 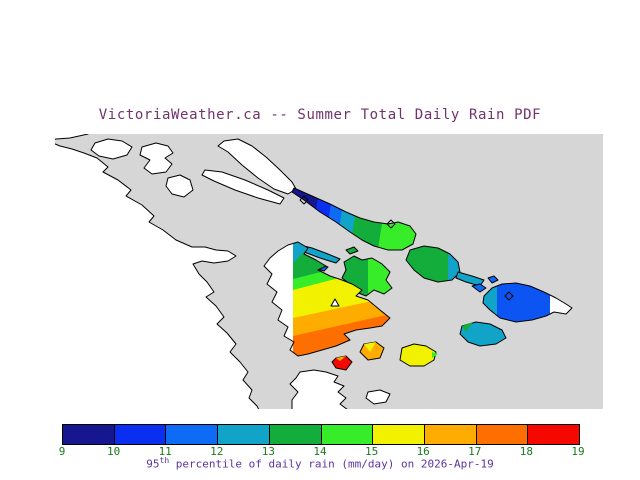 What do you see at coordinates (378, 397) in the screenshot?
I see `bottom-land-small` at bounding box center [378, 397].